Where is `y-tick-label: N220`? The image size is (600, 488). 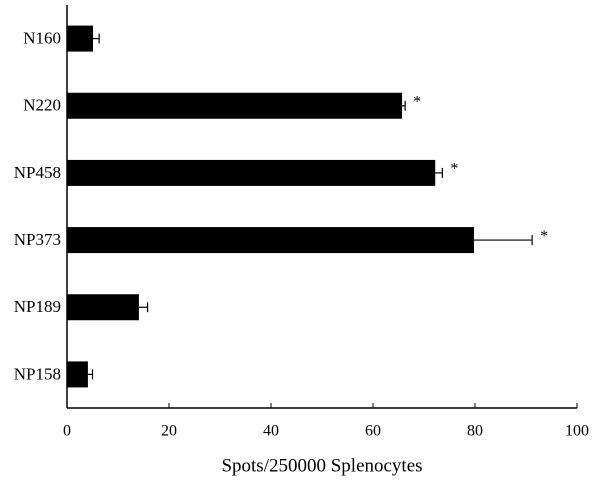 y-tick-label: N220 is located at coordinates (42, 105).